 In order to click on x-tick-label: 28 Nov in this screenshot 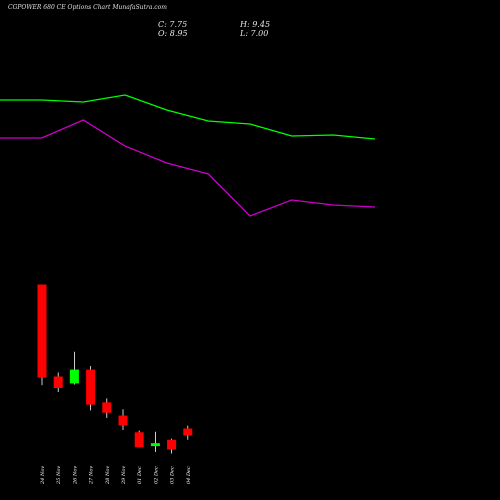, I will do `click(108, 475)`.